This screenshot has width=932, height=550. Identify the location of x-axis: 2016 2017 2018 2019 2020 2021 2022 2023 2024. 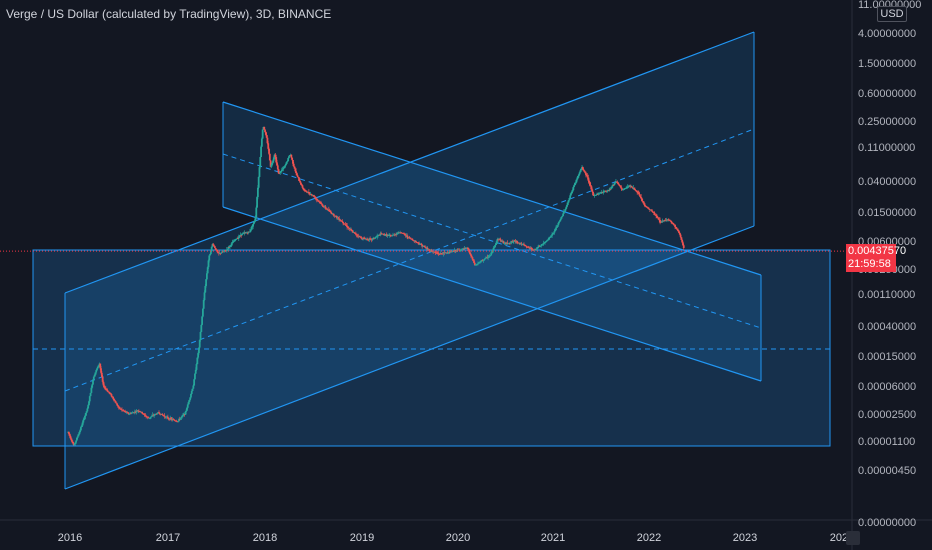
(456, 538).